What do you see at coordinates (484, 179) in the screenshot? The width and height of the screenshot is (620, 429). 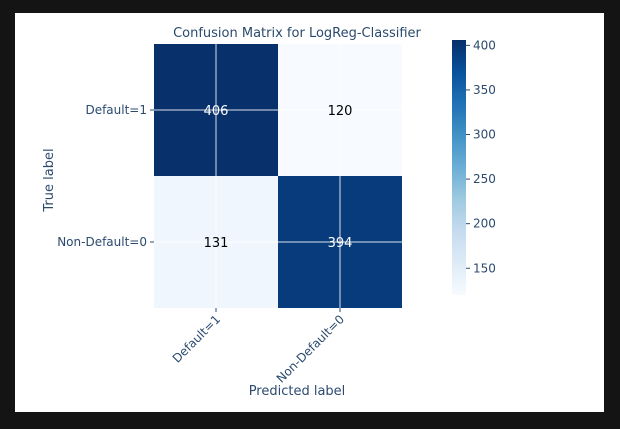 I see `colorbar-tick-label: 250` at bounding box center [484, 179].